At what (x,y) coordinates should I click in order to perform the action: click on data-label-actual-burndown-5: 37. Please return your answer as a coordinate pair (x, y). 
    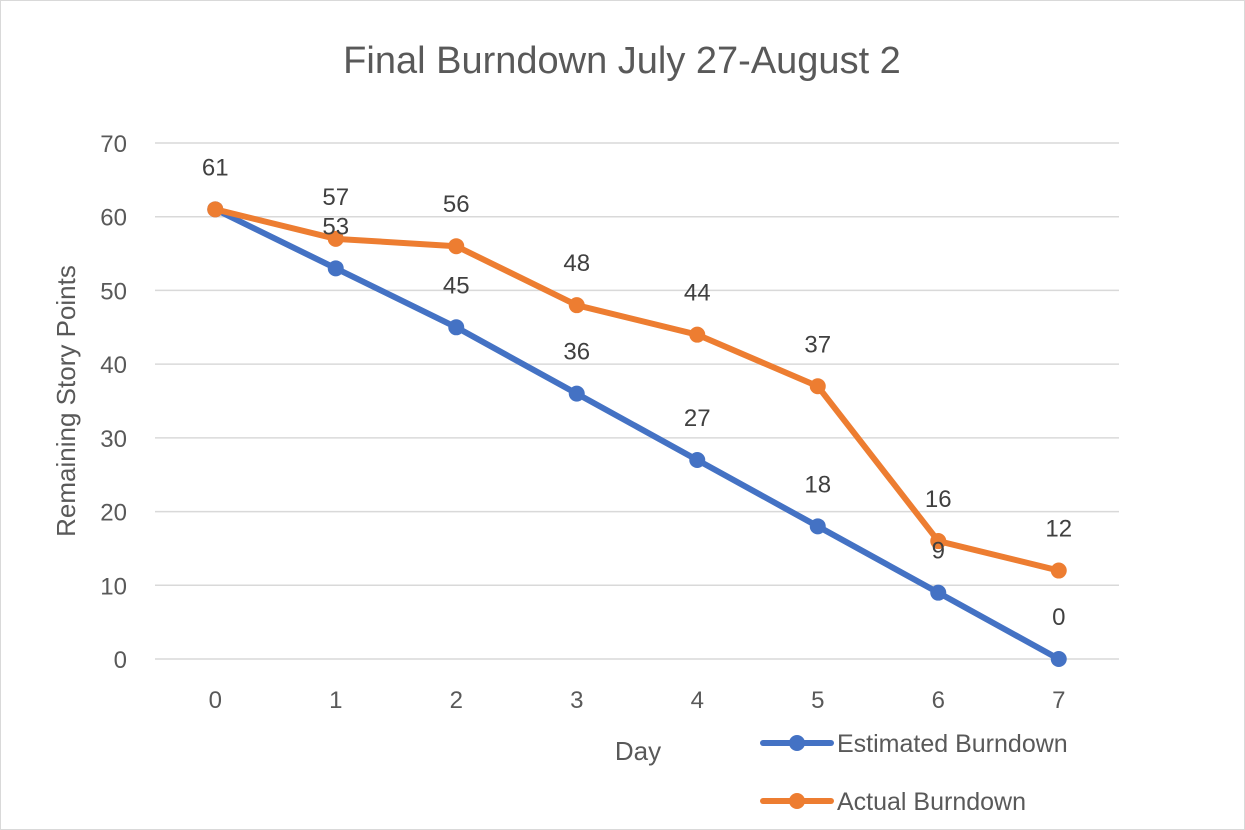
    Looking at the image, I should click on (817, 344).